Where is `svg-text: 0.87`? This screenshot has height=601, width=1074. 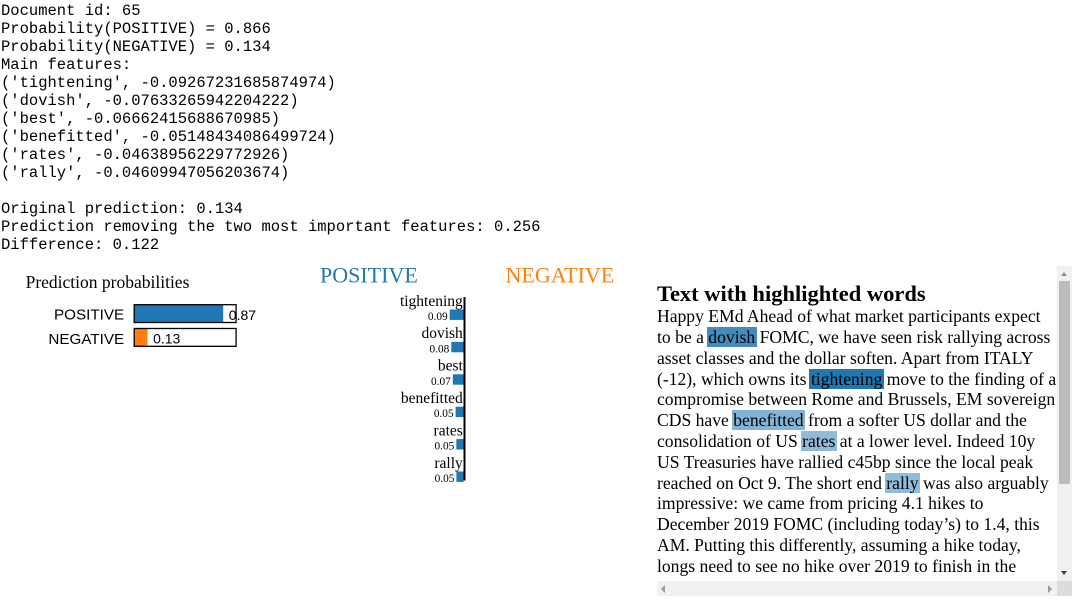 svg-text: 0.87 is located at coordinates (242, 315).